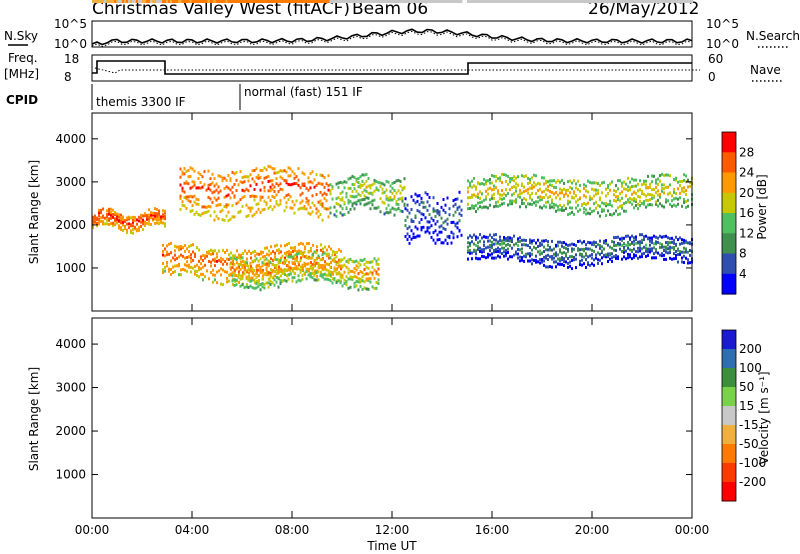  I want to click on colorbar-segment, so click(729, 142).